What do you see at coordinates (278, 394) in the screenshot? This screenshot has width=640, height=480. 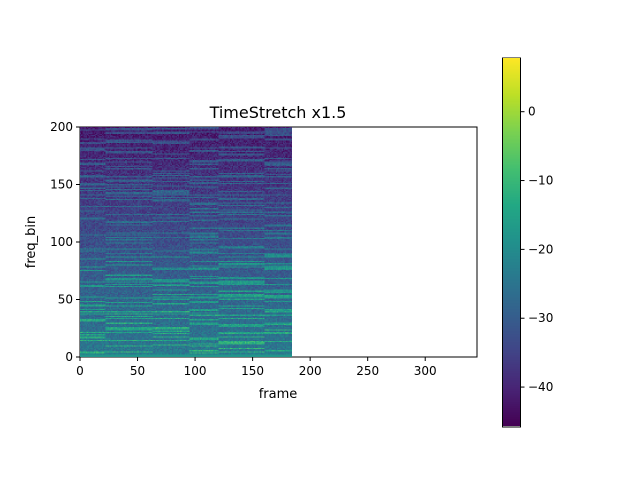 I see `x-axis-label: frame` at bounding box center [278, 394].